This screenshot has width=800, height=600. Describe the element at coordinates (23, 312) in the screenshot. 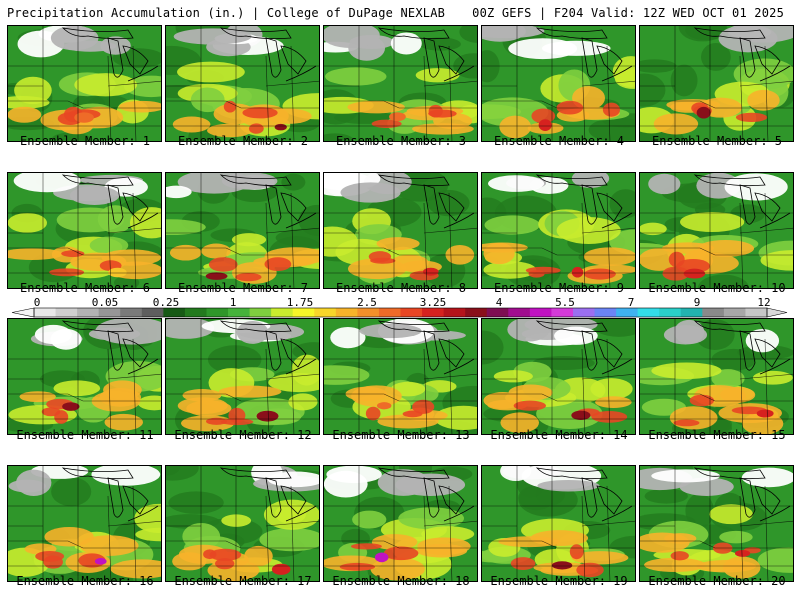

I see `colorbar-min-arrow` at that location.